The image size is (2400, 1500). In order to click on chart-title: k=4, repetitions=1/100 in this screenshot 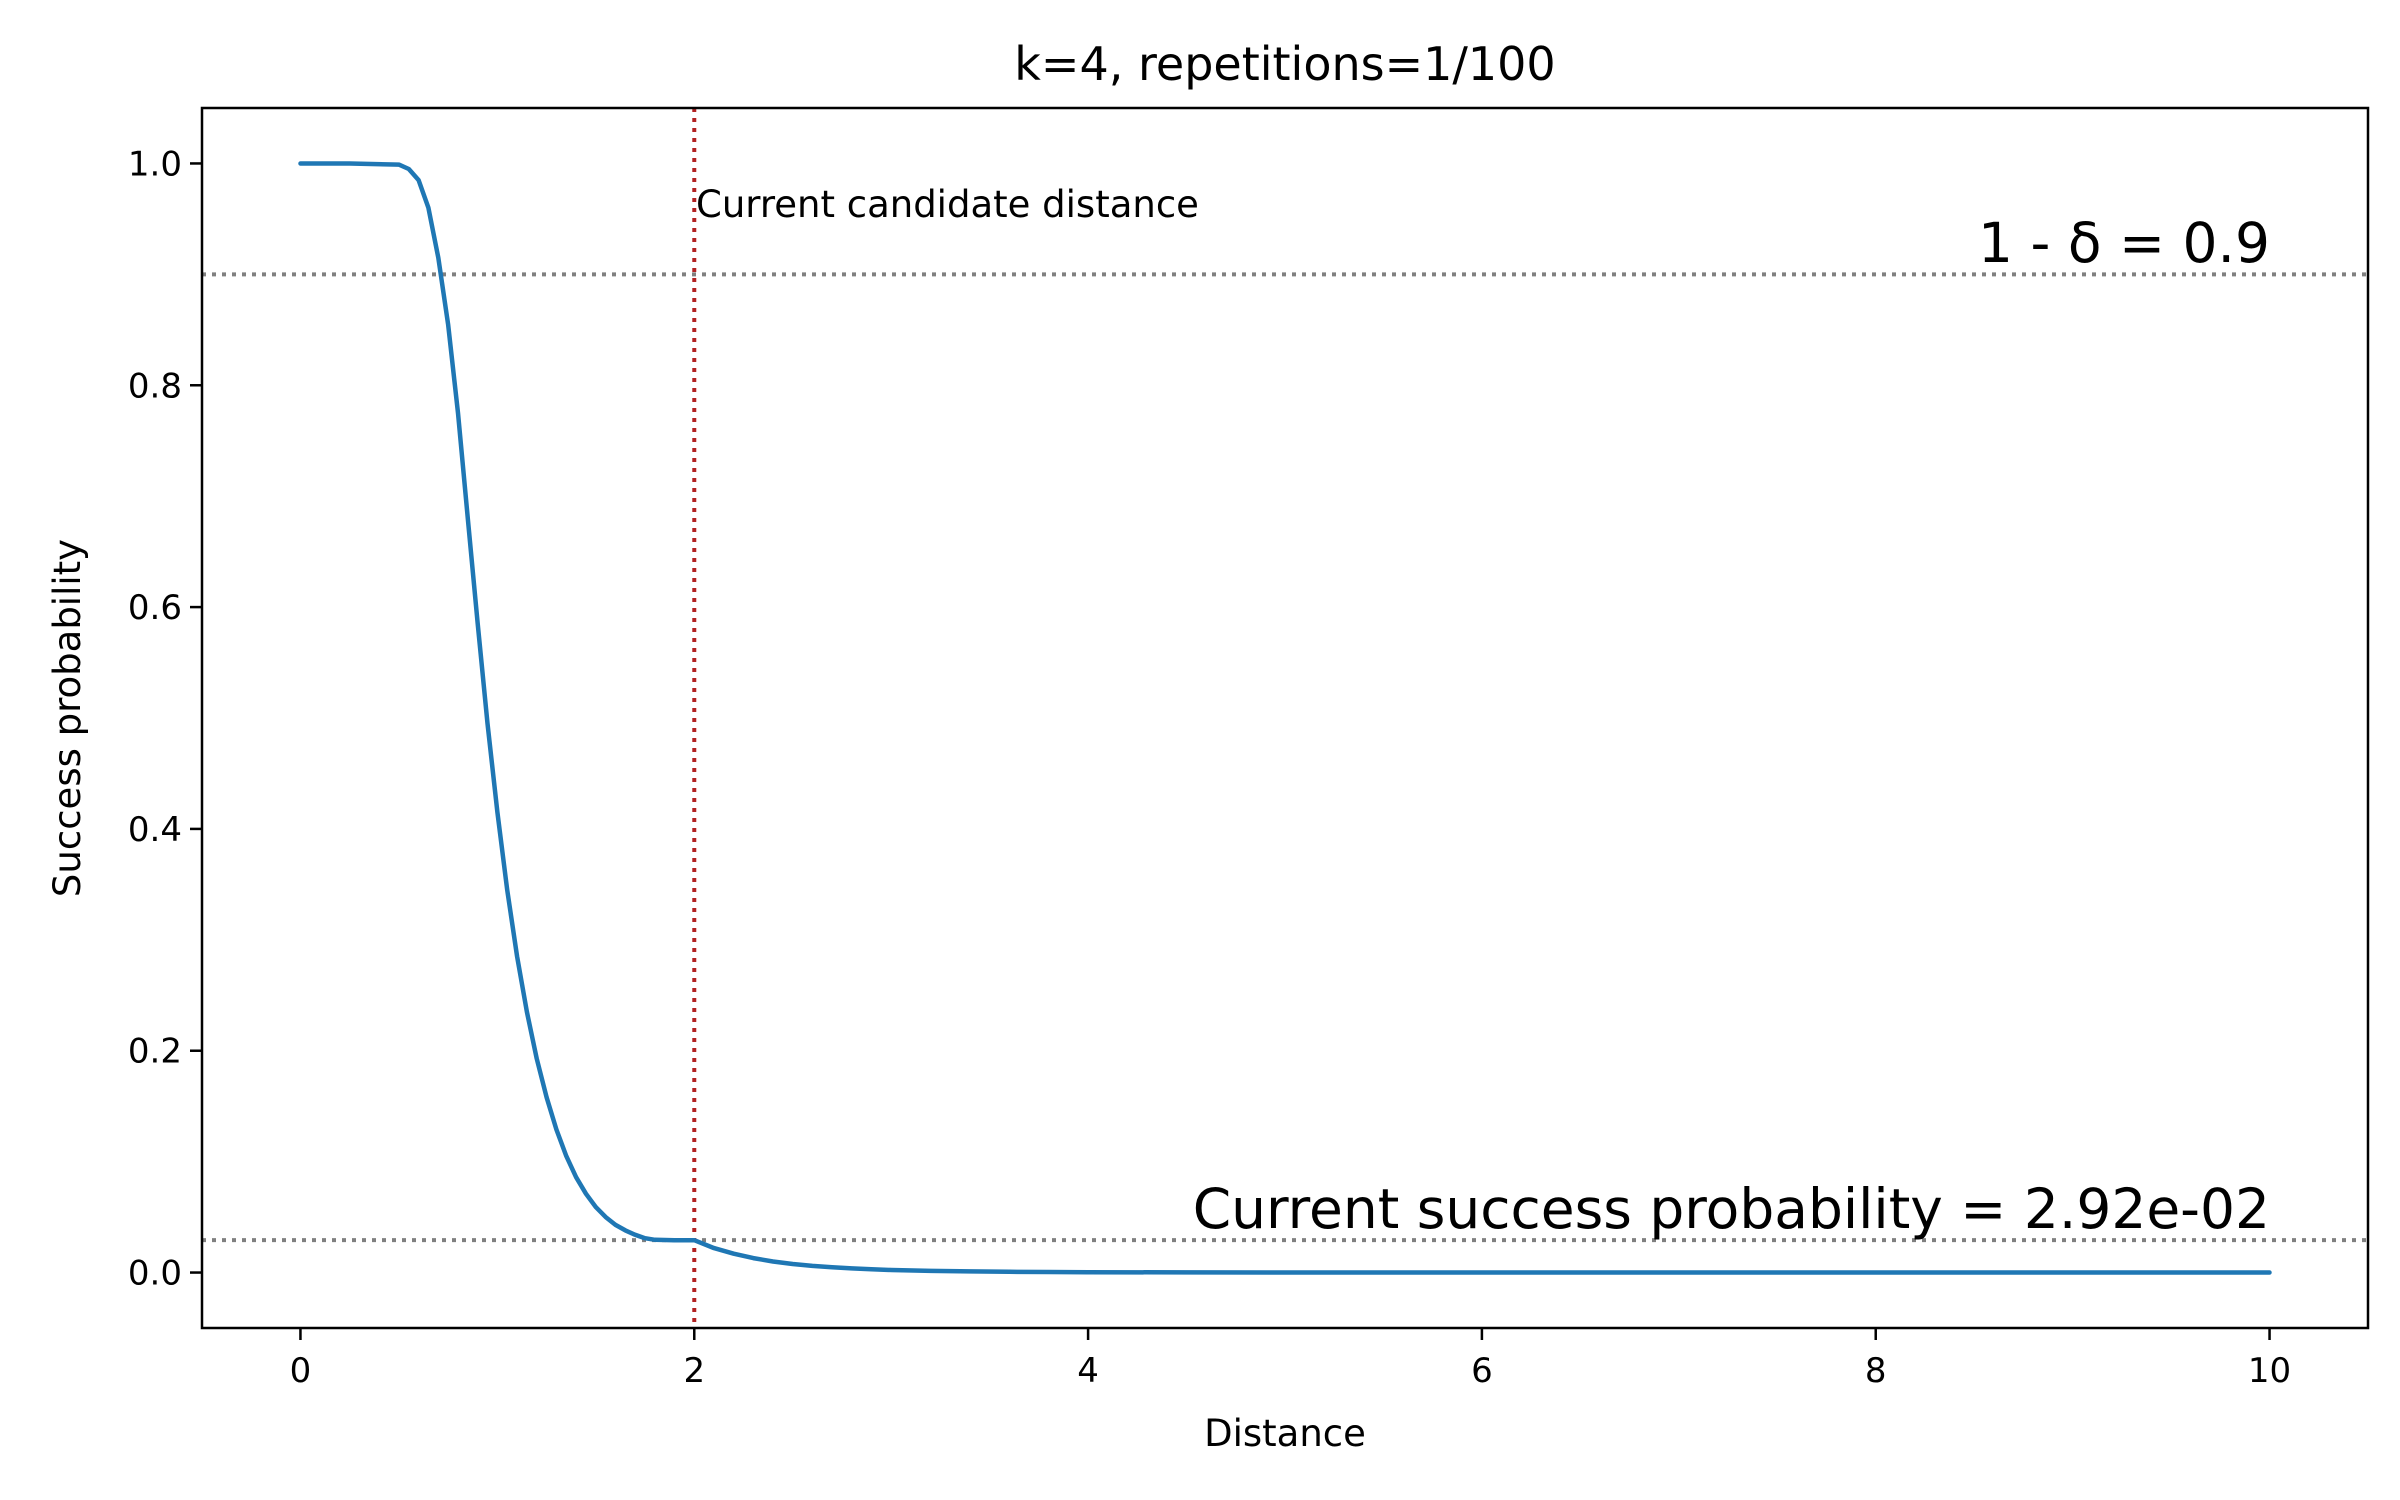, I will do `click(1284, 64)`.